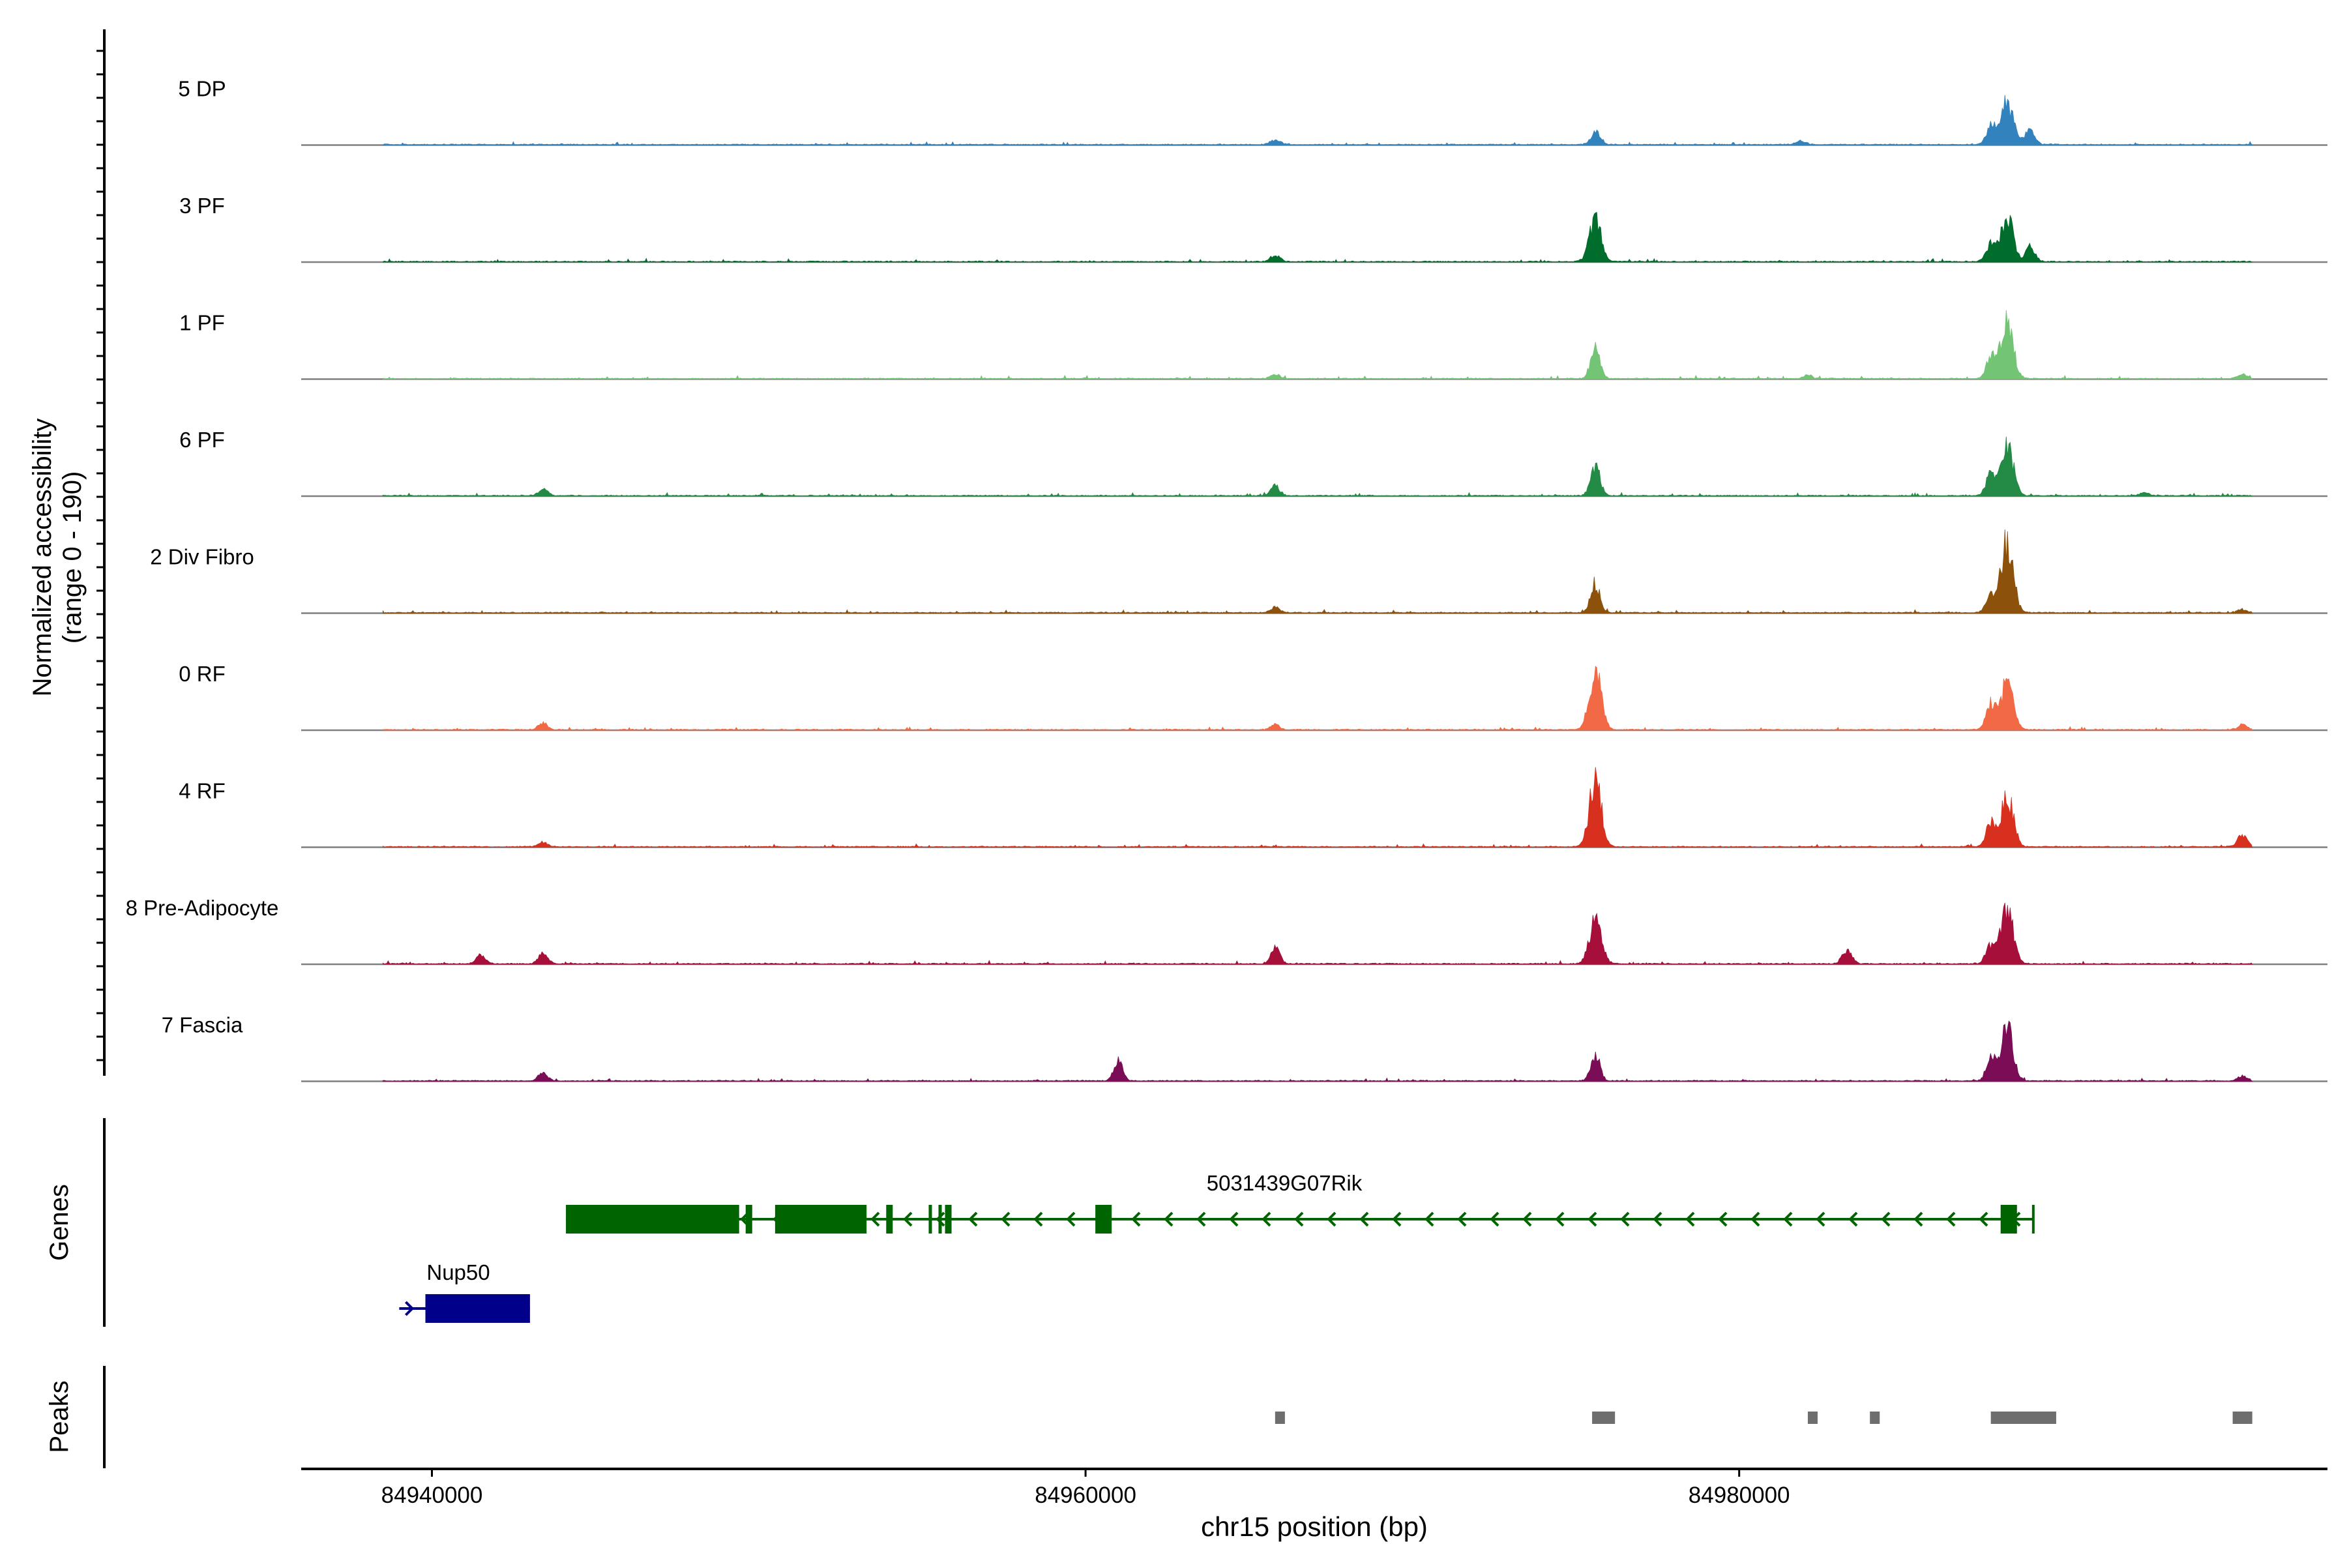 This screenshot has height=1568, width=2347. What do you see at coordinates (1317, 121) in the screenshot?
I see `coverage-area-5-dp` at bounding box center [1317, 121].